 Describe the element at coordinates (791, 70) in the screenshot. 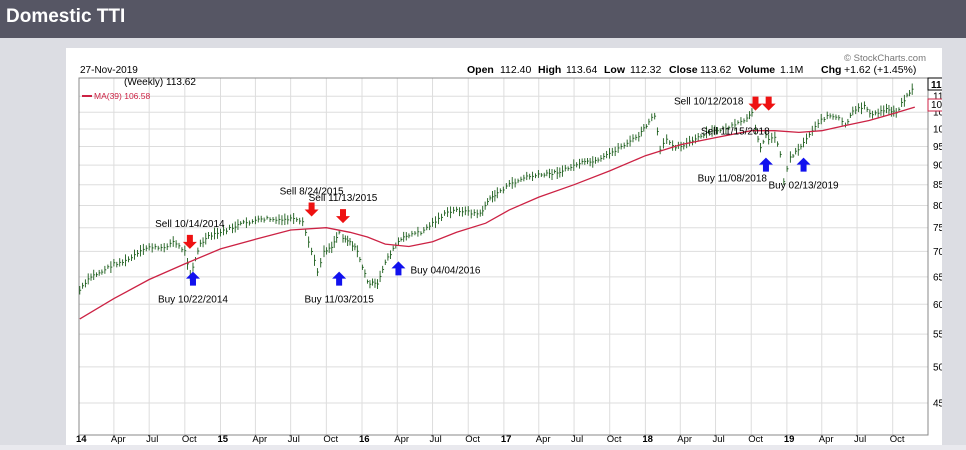

I see `stat-volume-value: 1.1M` at that location.